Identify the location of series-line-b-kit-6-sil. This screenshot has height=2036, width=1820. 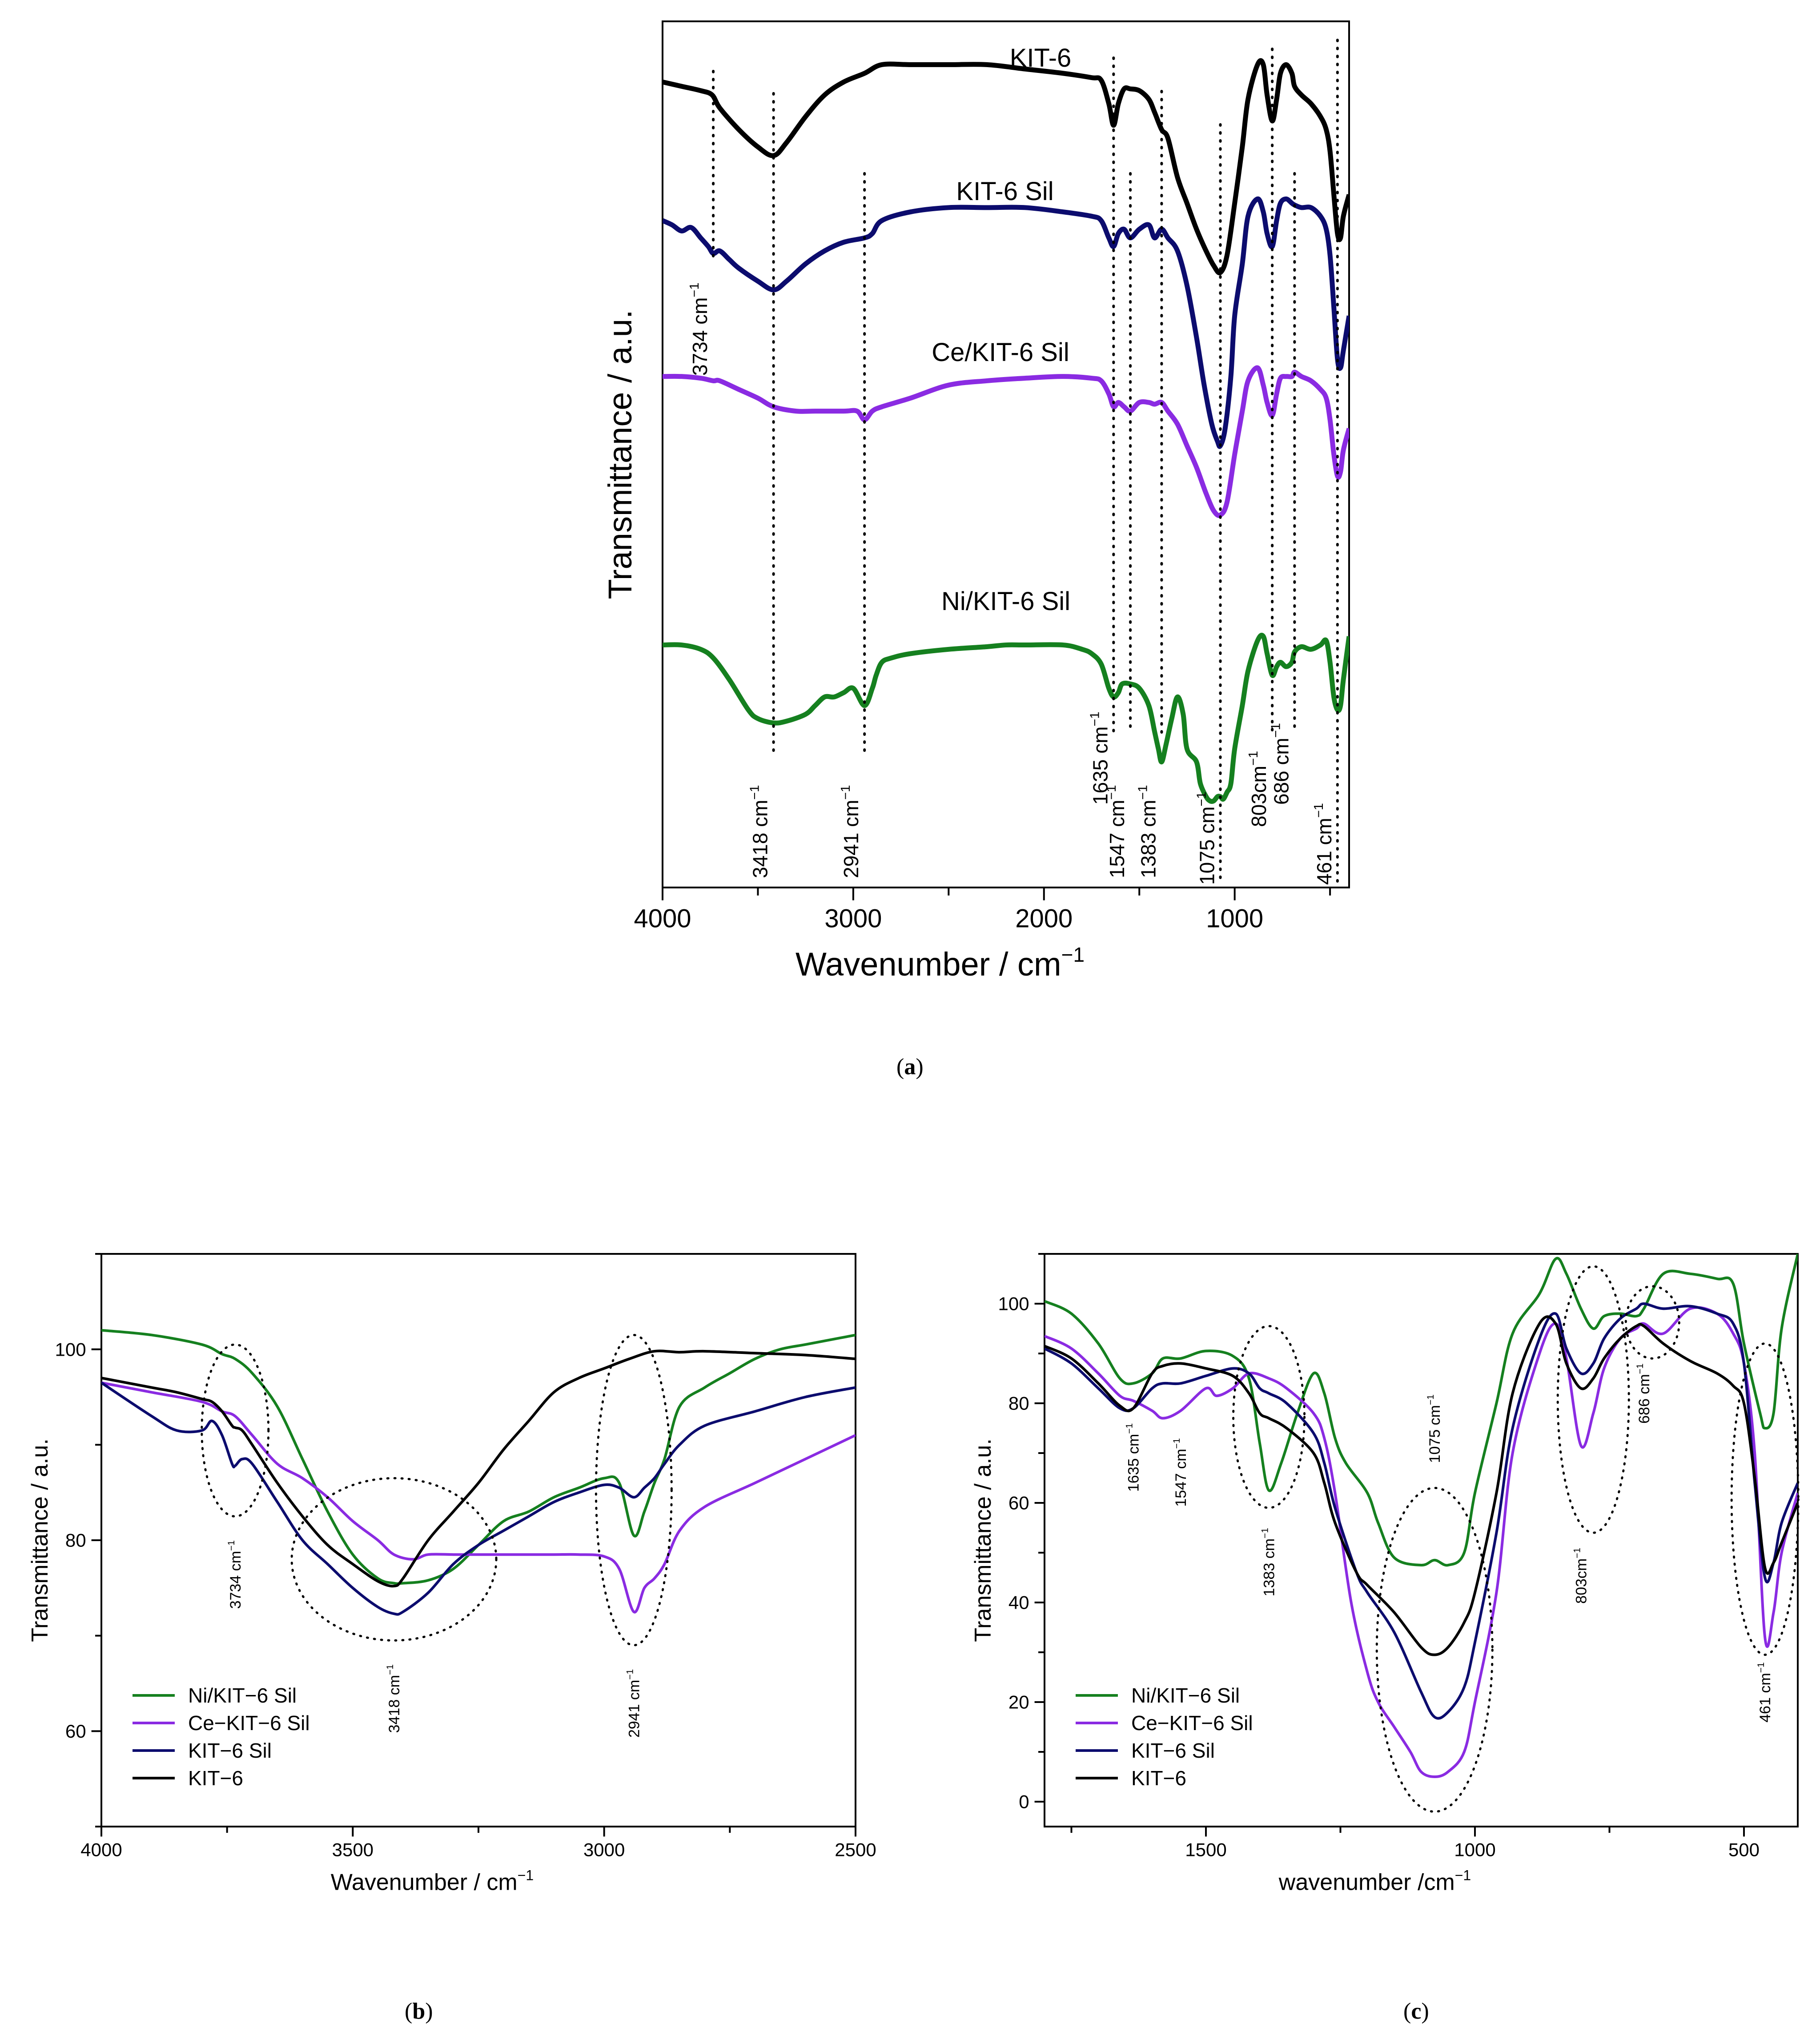
(478, 1499).